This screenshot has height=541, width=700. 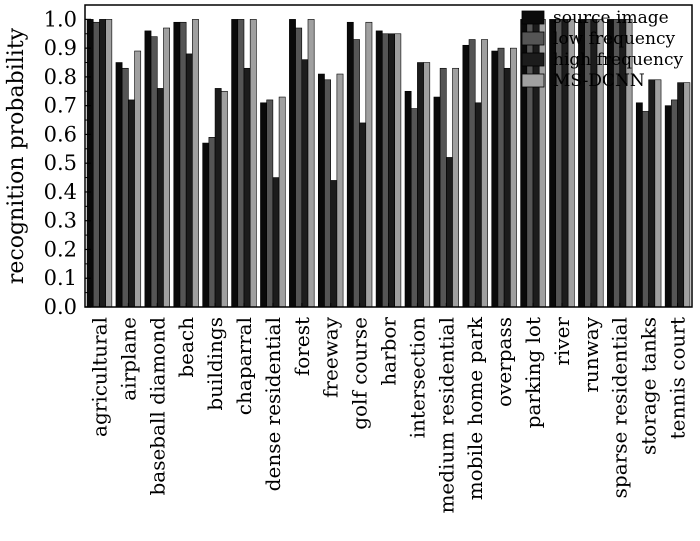 I want to click on y-tick-label: 0.0, so click(x=60, y=307).